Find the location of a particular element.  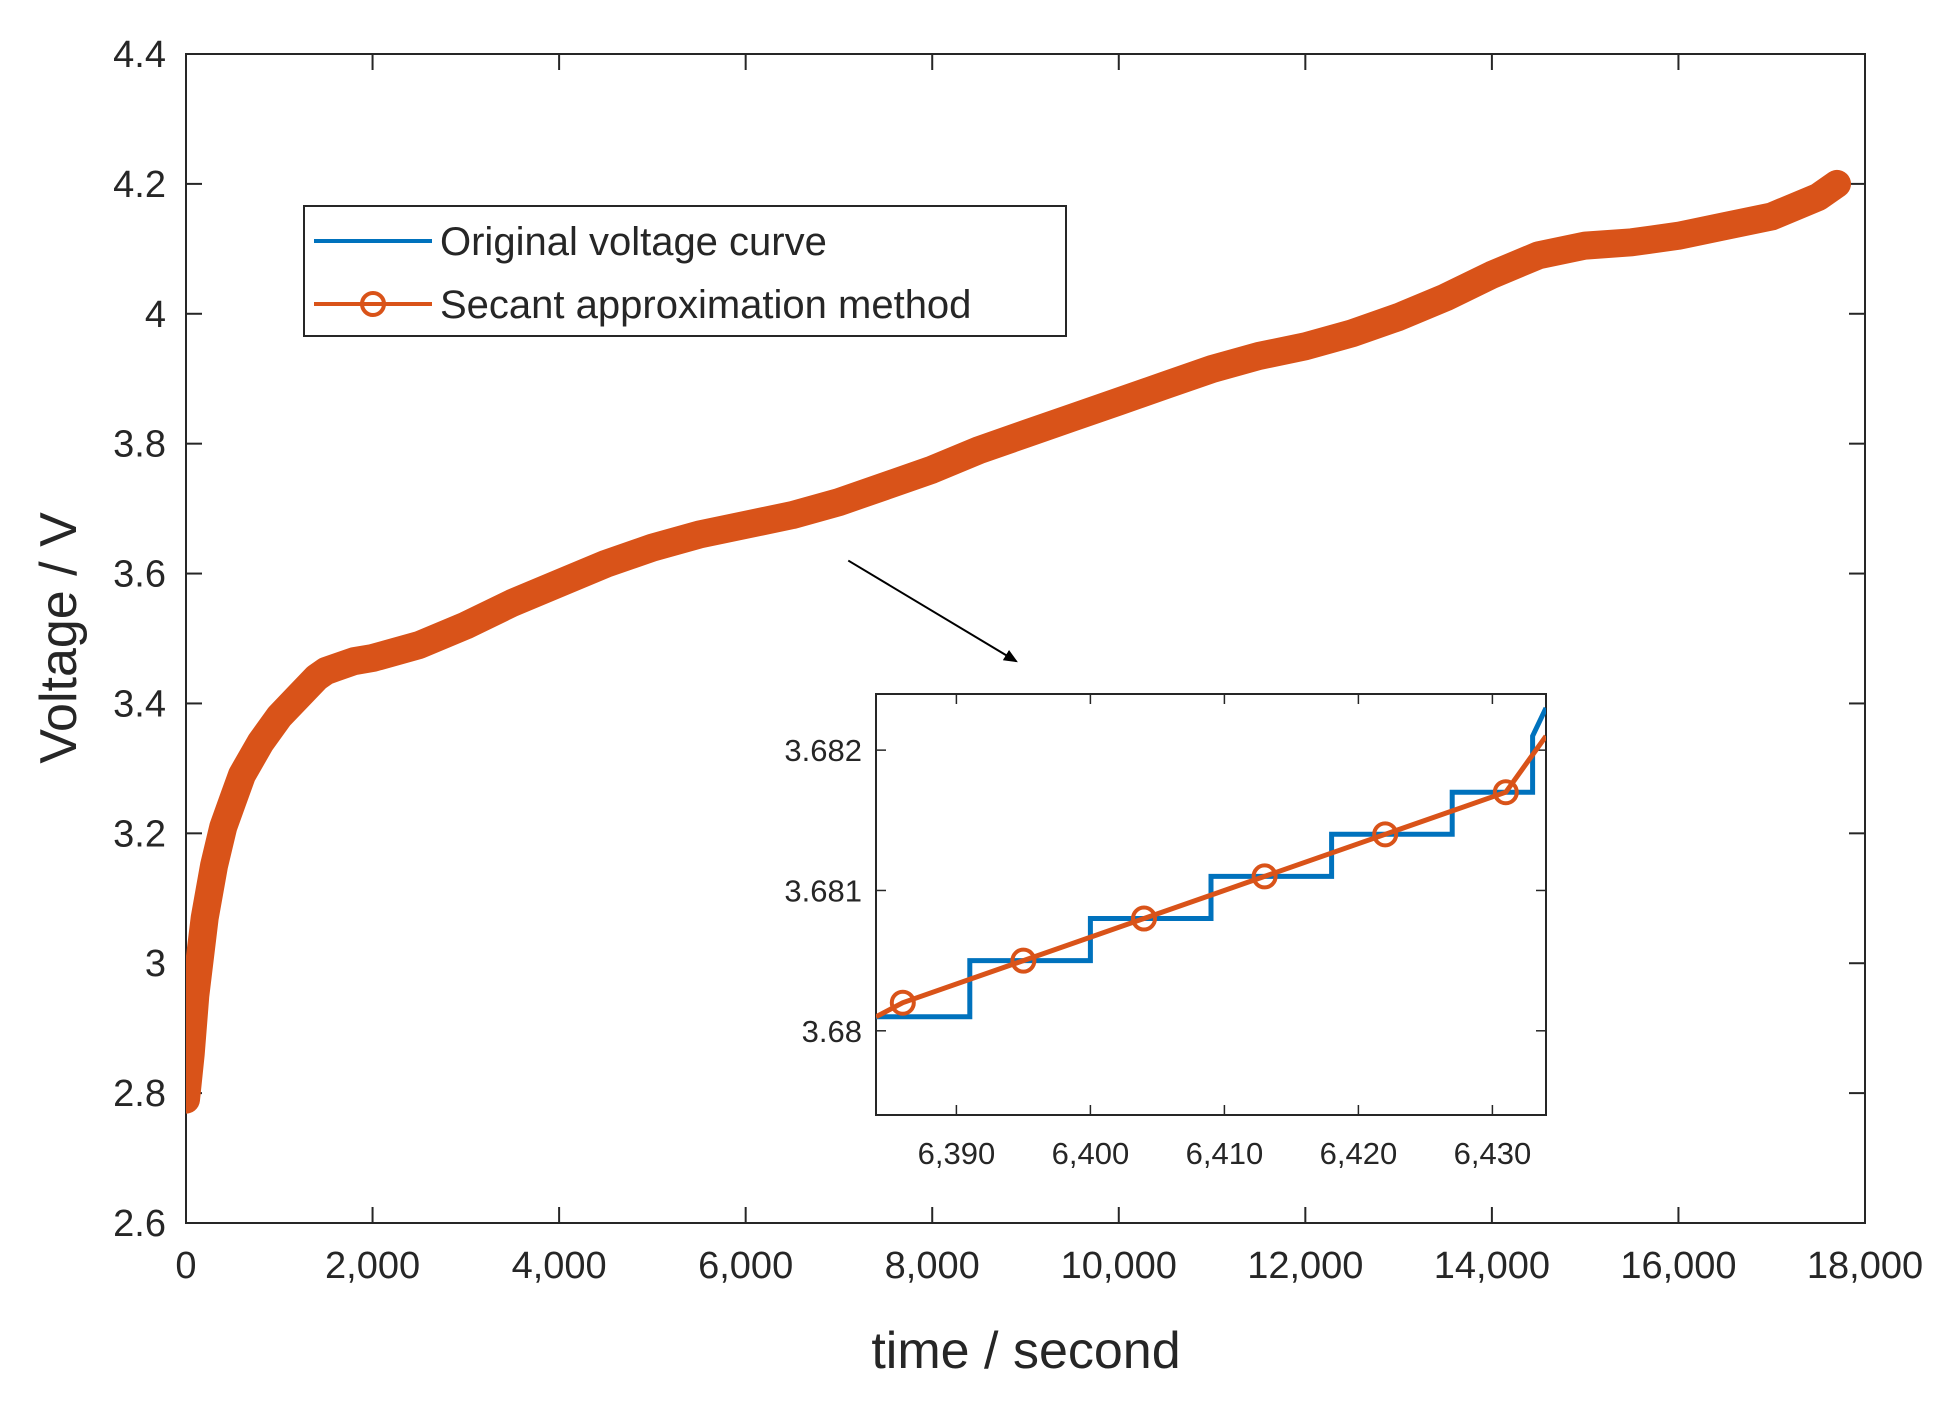

legend-label-original: Original voltage curve is located at coordinates (633, 242).